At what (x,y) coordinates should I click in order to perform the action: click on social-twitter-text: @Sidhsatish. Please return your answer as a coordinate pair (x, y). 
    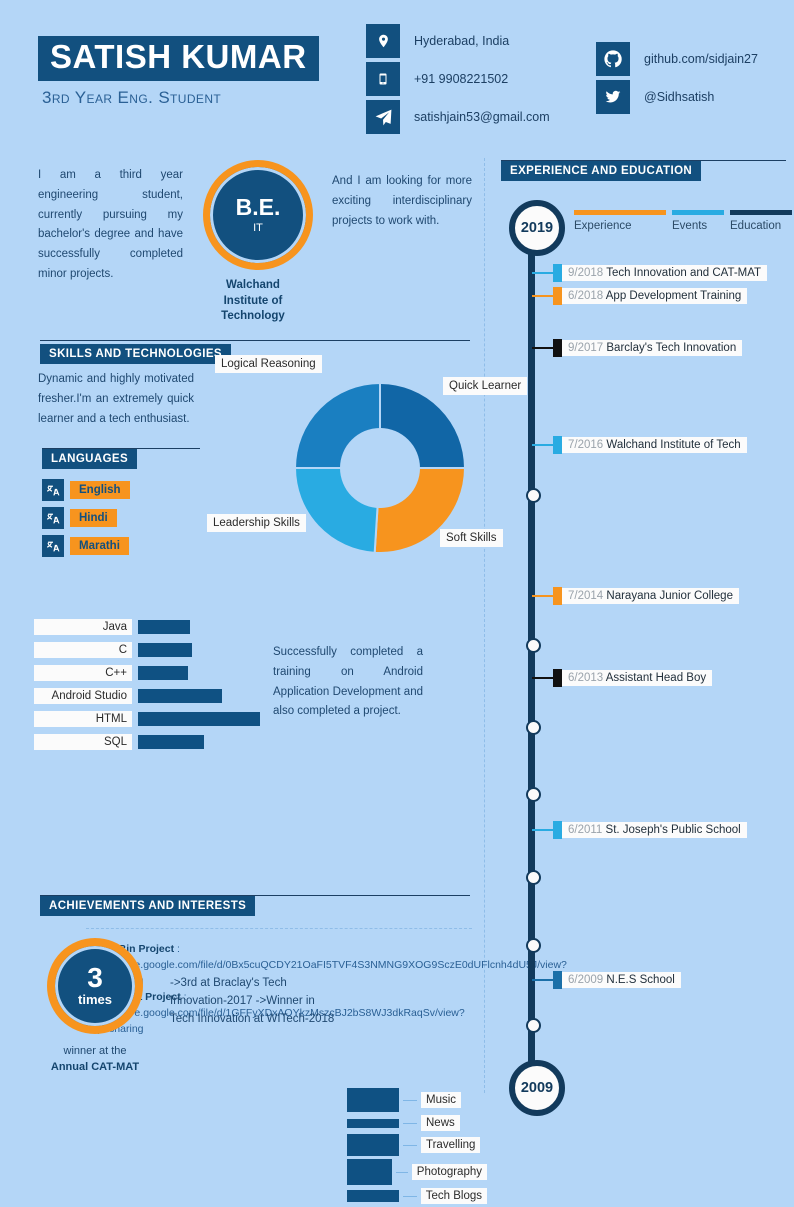
    Looking at the image, I should click on (679, 97).